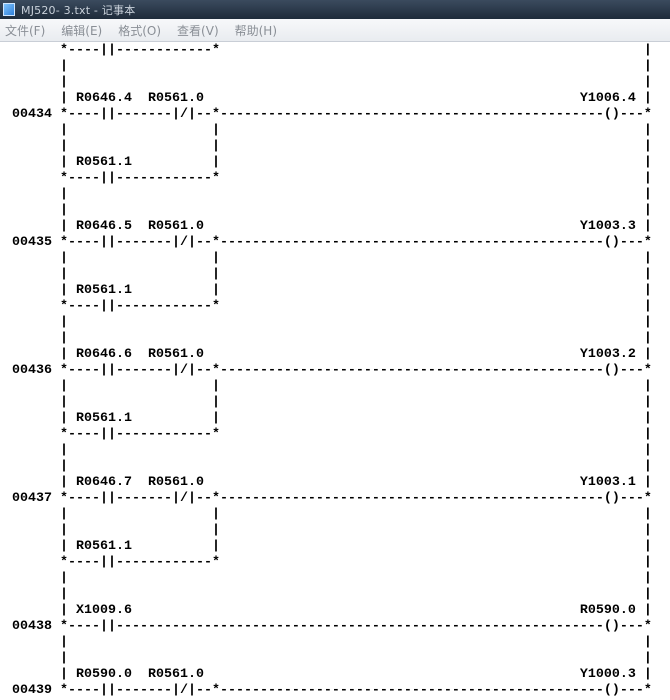 This screenshot has width=670, height=700. Describe the element at coordinates (9, 9) in the screenshot. I see `notepad-icon` at that location.